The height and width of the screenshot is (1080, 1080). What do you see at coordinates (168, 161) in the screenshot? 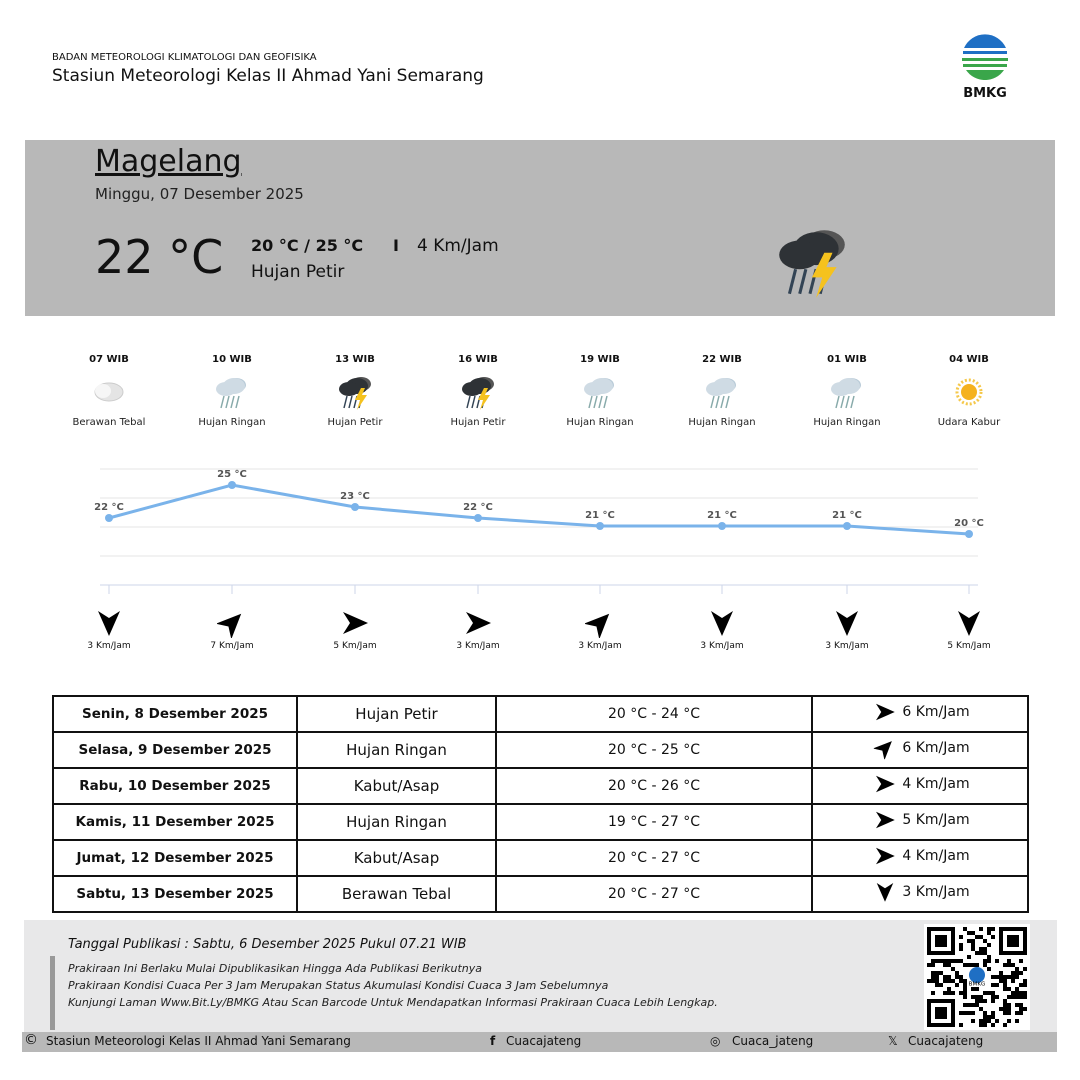
I see `city-name: Magelang` at bounding box center [168, 161].